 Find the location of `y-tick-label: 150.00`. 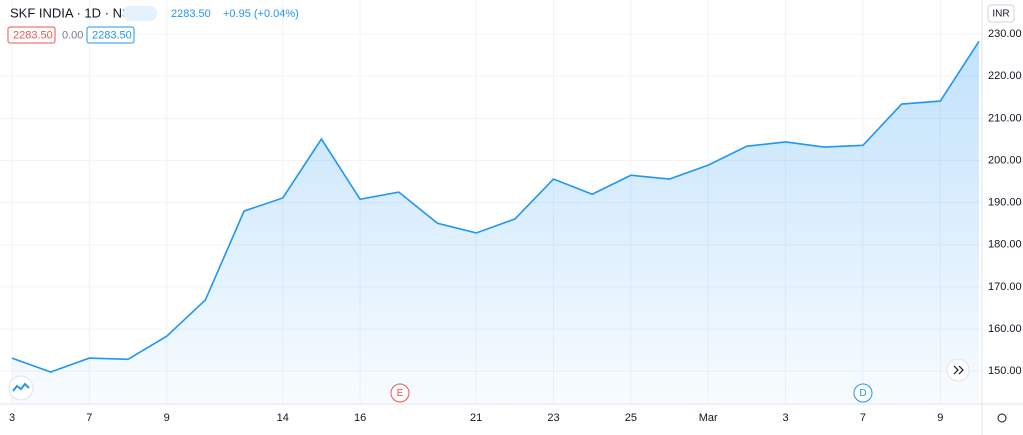

y-tick-label: 150.00 is located at coordinates (1005, 371).